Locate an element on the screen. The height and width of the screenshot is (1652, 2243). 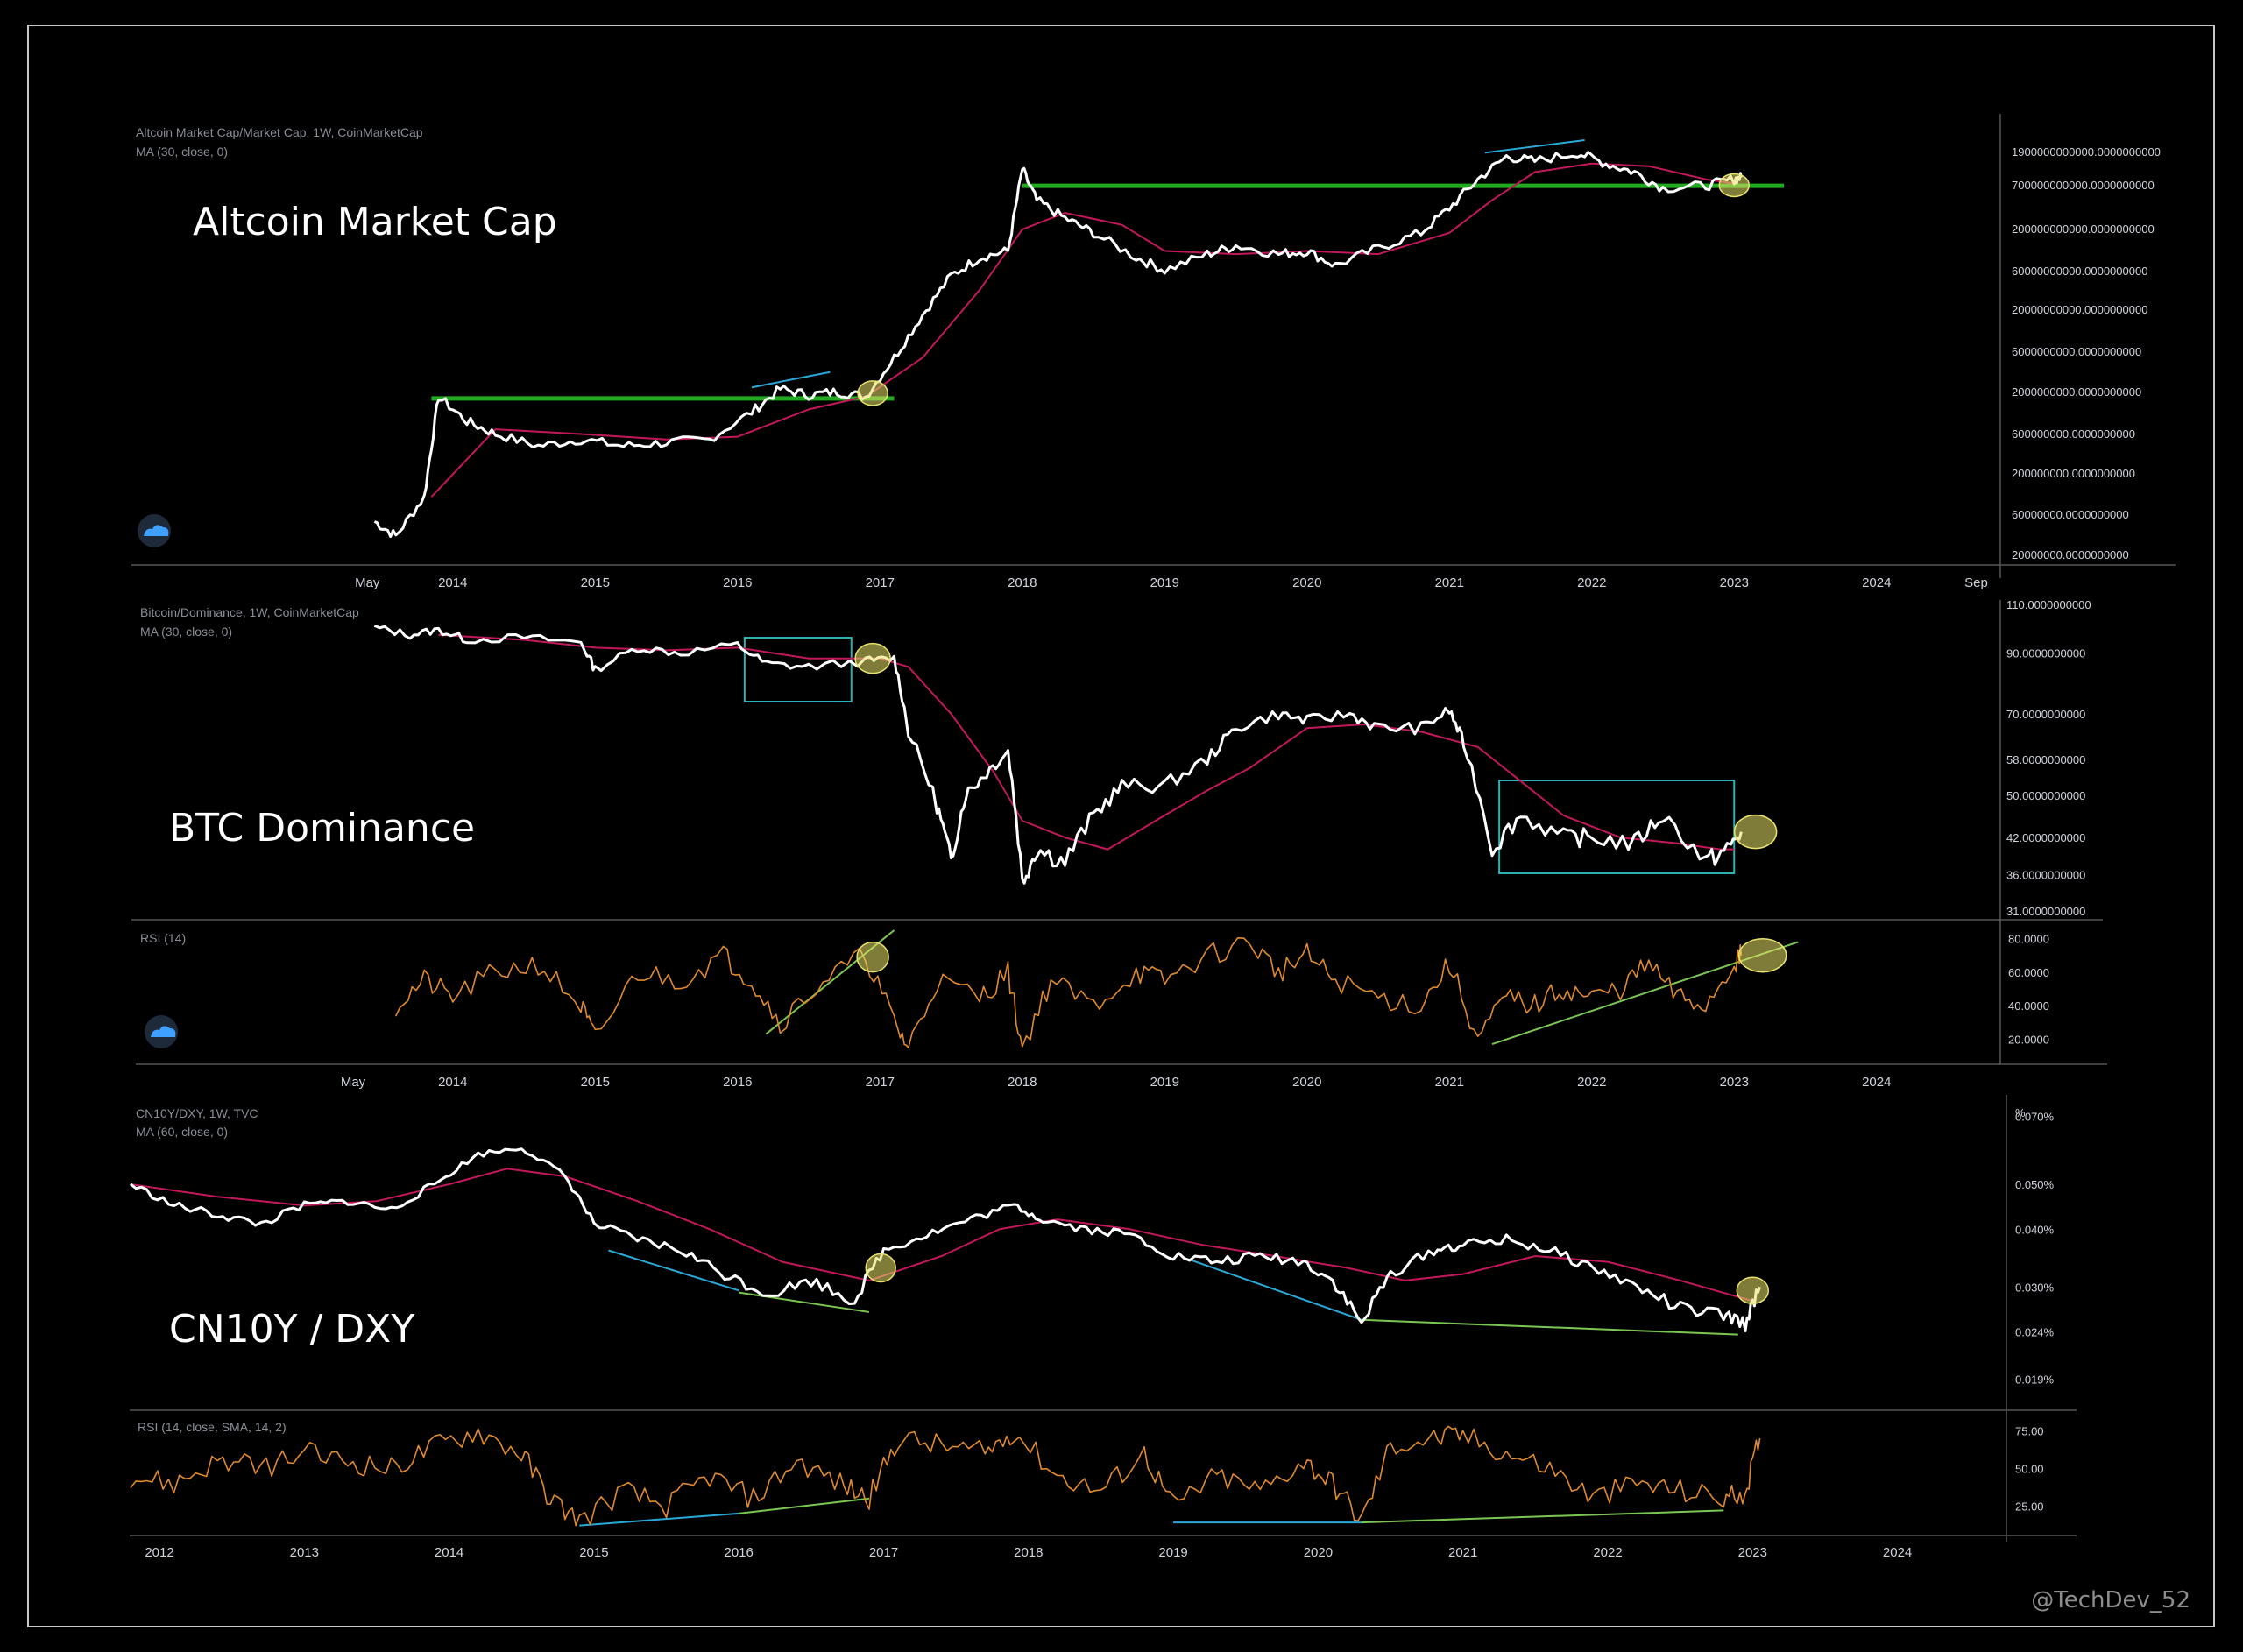
panel-title: CN10Y / DXY is located at coordinates (292, 1329).